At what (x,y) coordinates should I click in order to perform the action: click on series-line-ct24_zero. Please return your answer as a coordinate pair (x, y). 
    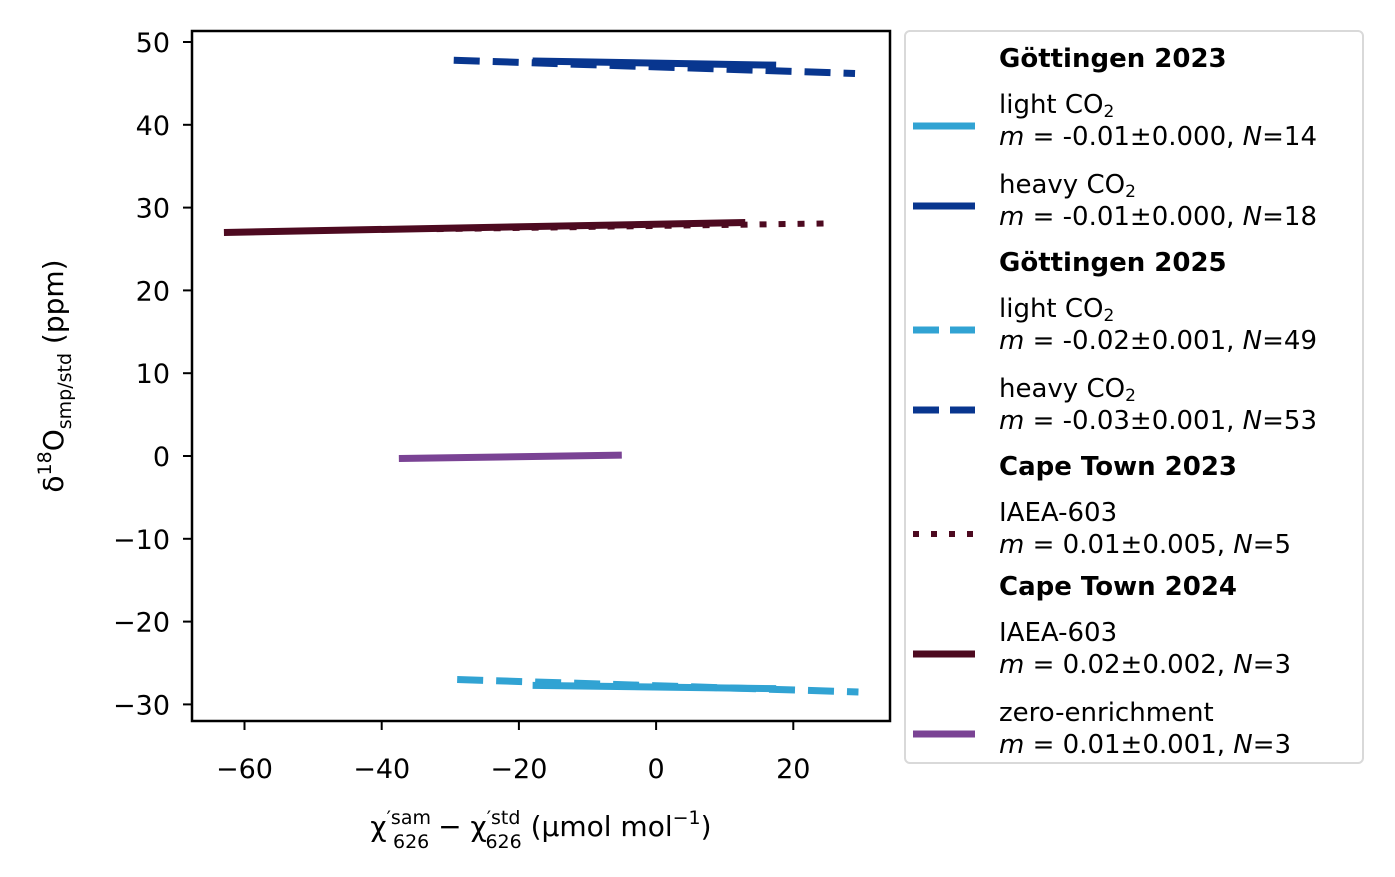
    Looking at the image, I should click on (510, 456).